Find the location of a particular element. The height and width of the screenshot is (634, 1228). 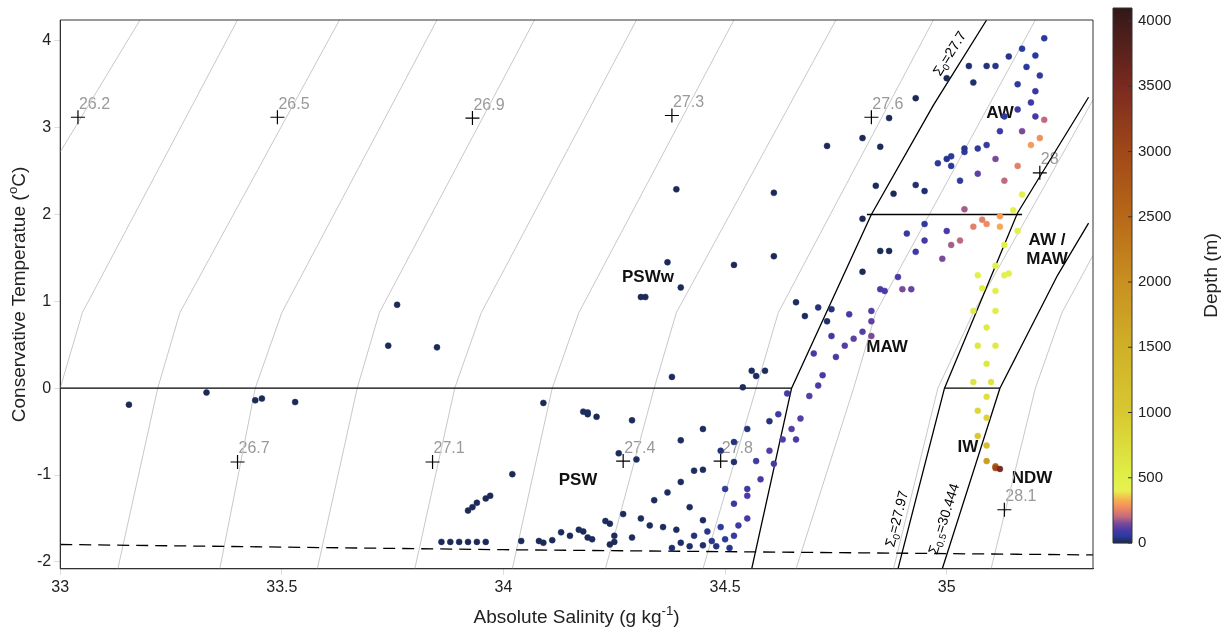

color-bar-label: 0 is located at coordinates (1142, 542).